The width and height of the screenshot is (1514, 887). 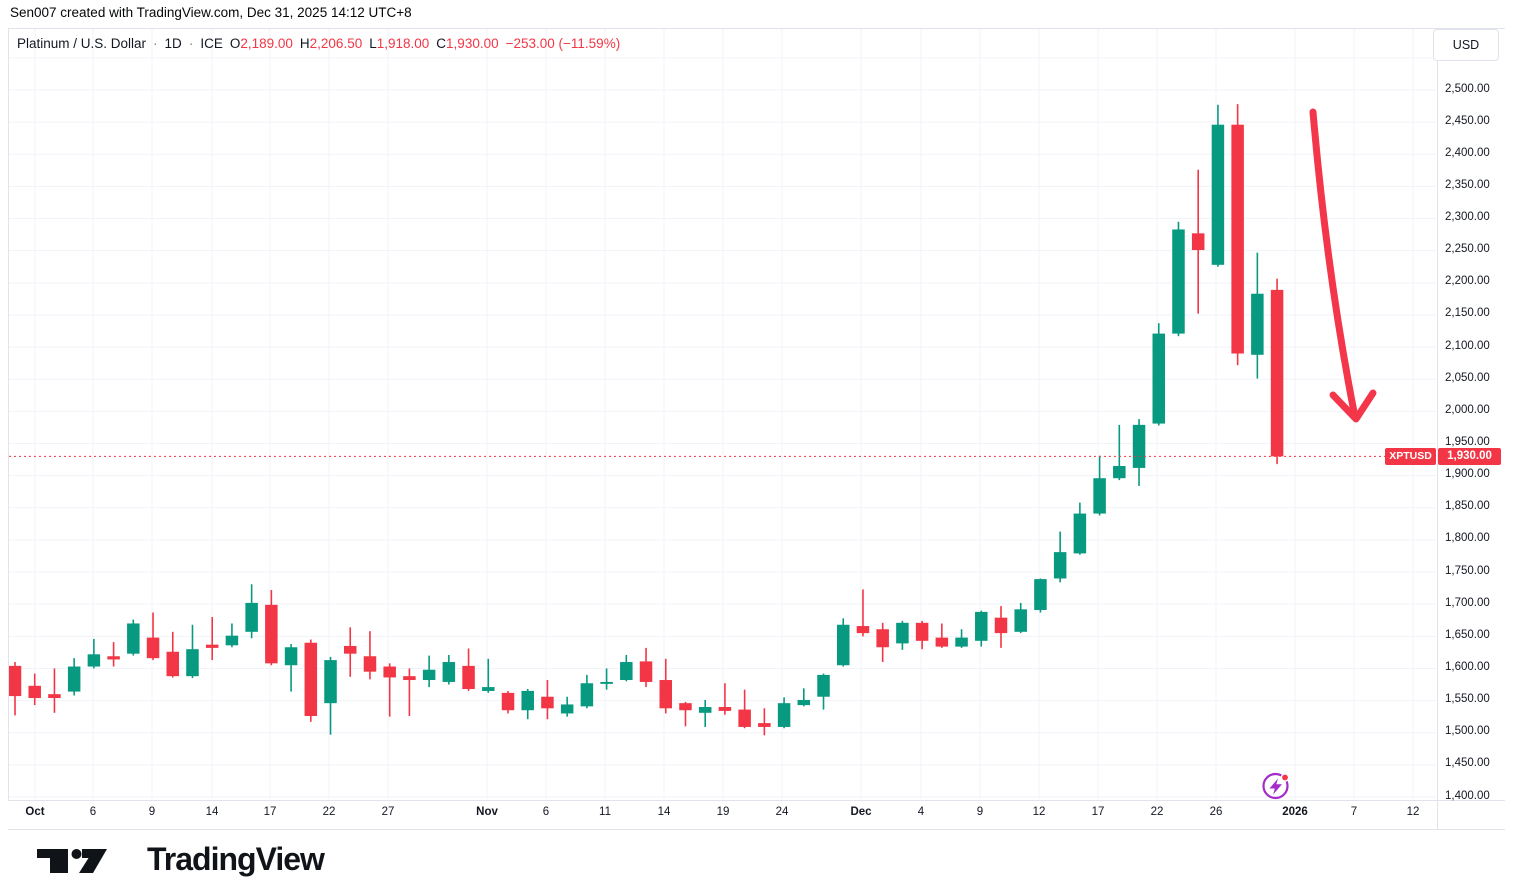 I want to click on time-axis-label: 4, so click(x=921, y=812).